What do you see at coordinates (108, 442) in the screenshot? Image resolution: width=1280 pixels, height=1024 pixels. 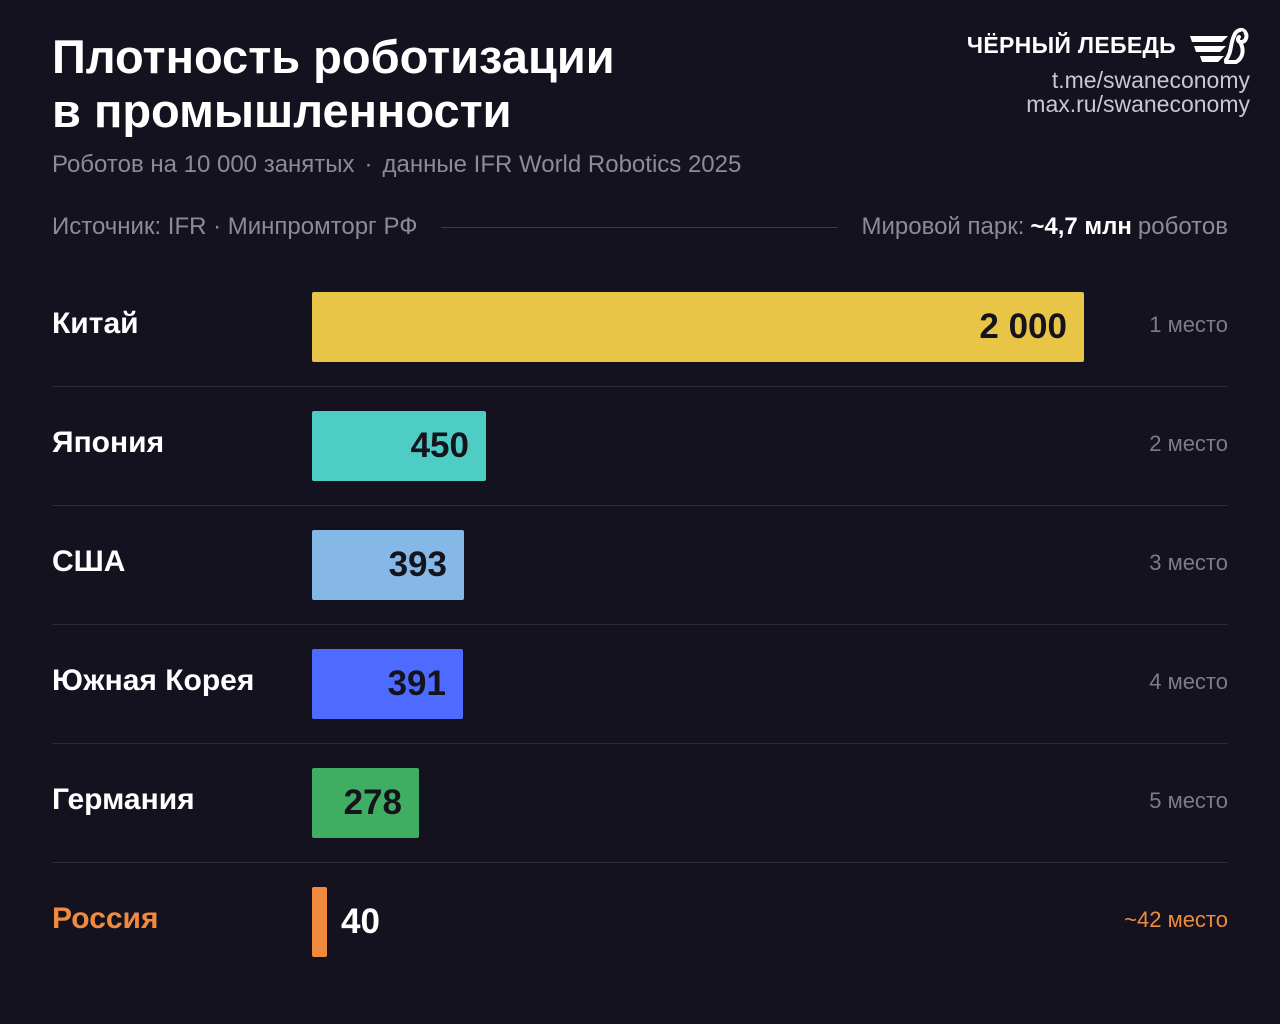 I see `country-label: Япония` at bounding box center [108, 442].